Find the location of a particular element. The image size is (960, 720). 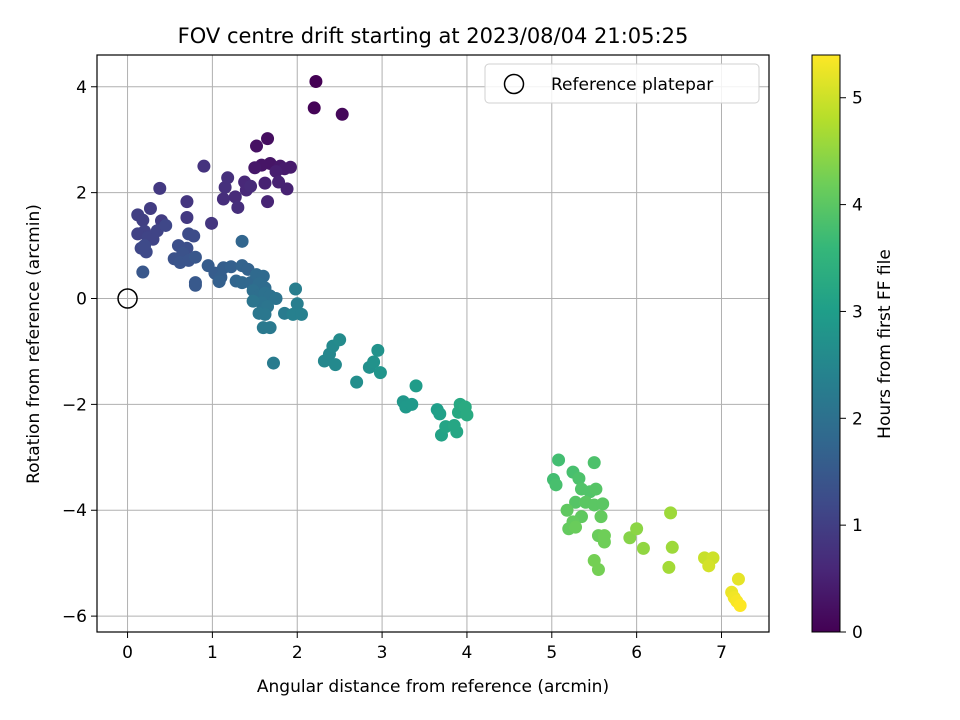

legend-reference-marker is located at coordinates (514, 84).